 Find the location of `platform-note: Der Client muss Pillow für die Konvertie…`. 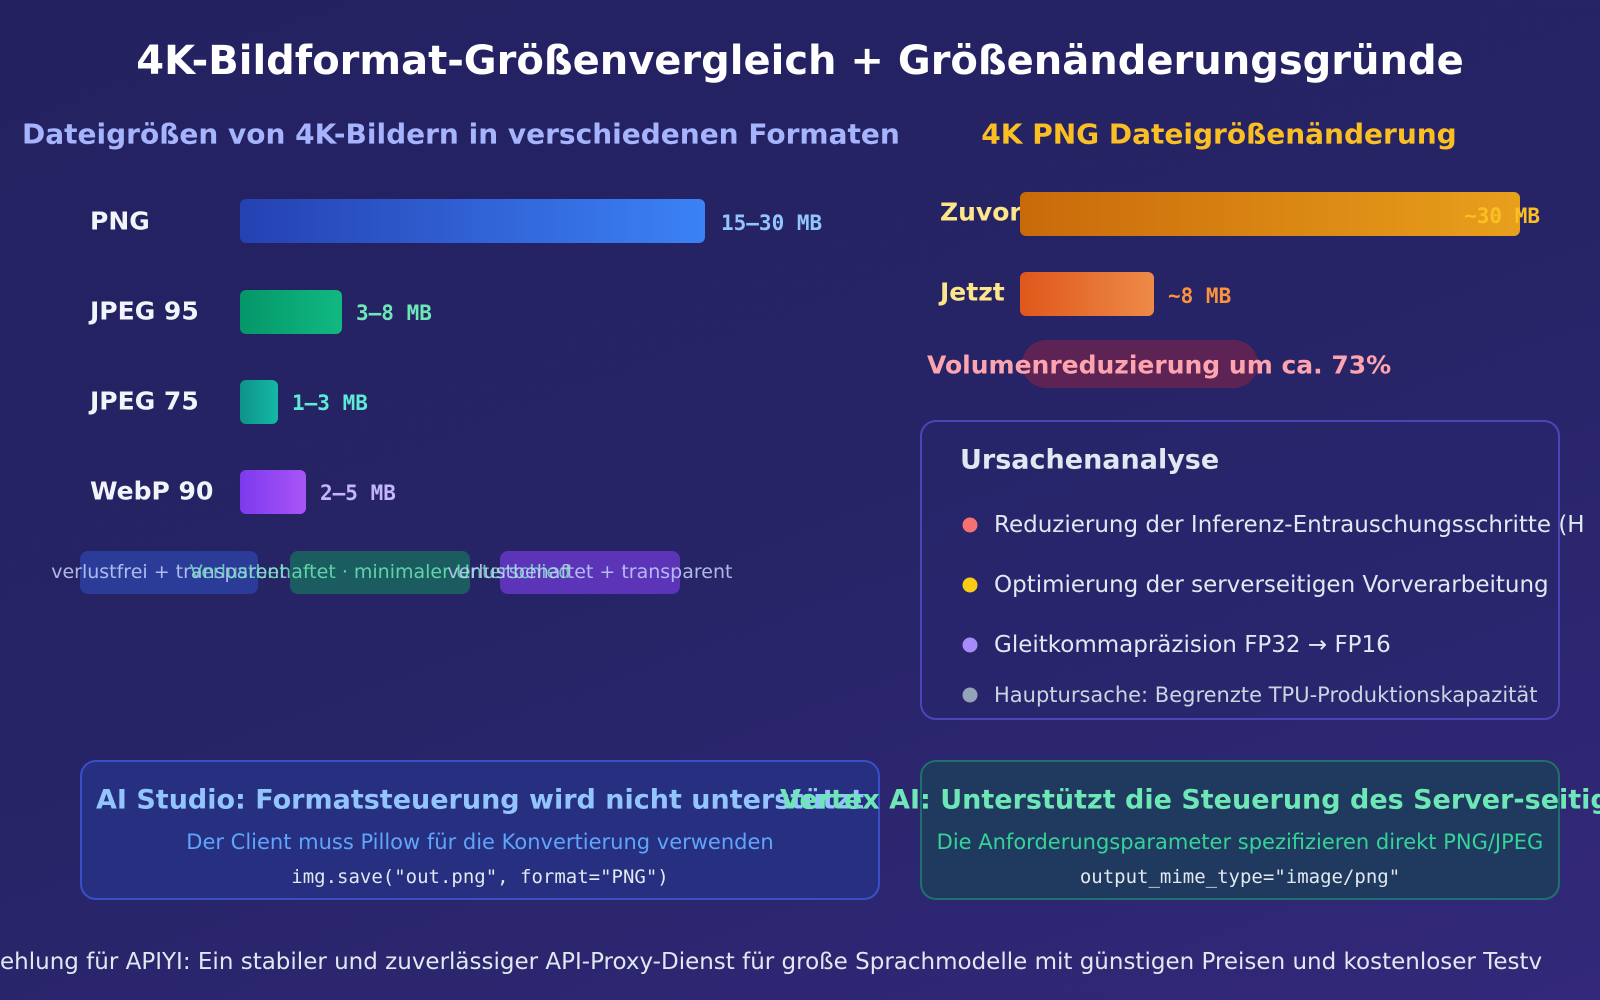

platform-note: Der Client muss Pillow für die Konvertie… is located at coordinates (480, 842).